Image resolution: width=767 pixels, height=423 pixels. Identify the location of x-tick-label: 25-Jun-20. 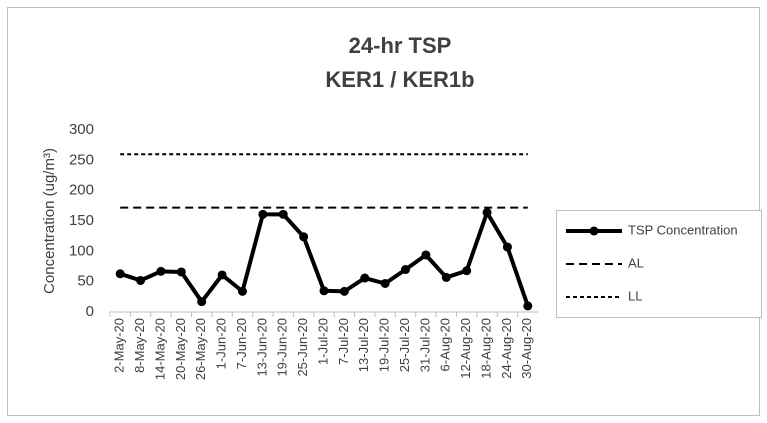
(302, 347).